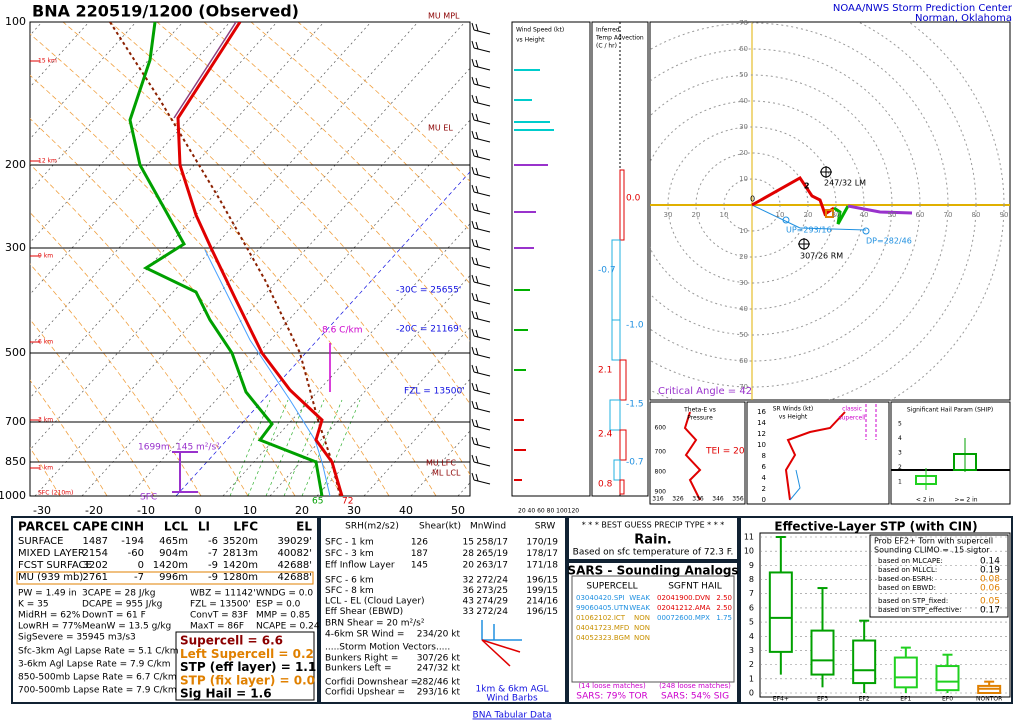 The image size is (1024, 725). Describe the element at coordinates (47, 594) in the screenshot. I see `index-cell: PW = 1.49 in` at that location.